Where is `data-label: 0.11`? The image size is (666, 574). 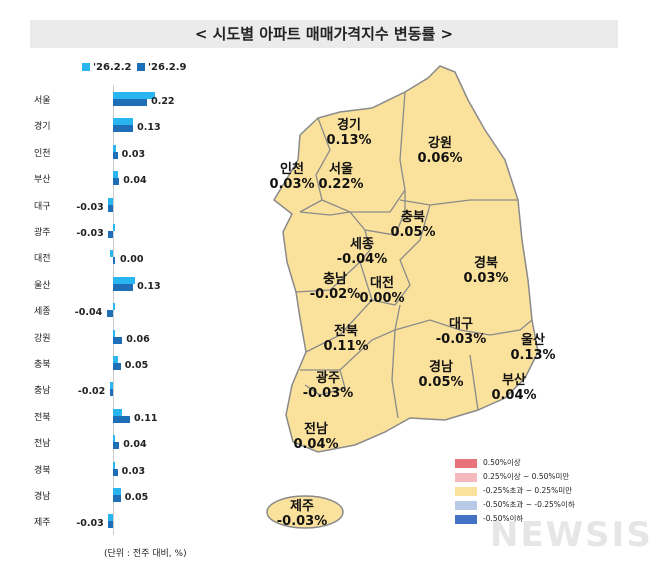 data-label: 0.11 is located at coordinates (146, 418).